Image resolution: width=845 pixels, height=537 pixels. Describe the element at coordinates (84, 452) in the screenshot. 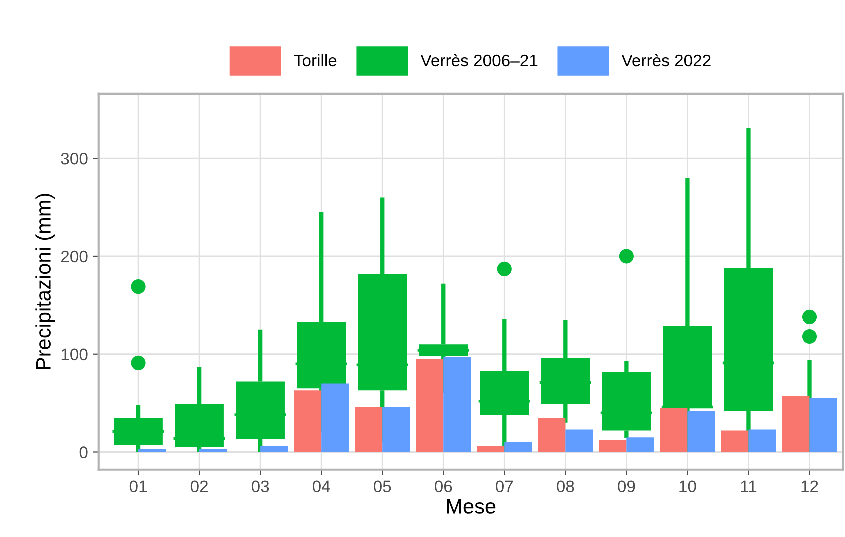

I see `y-tick-label: 0` at that location.